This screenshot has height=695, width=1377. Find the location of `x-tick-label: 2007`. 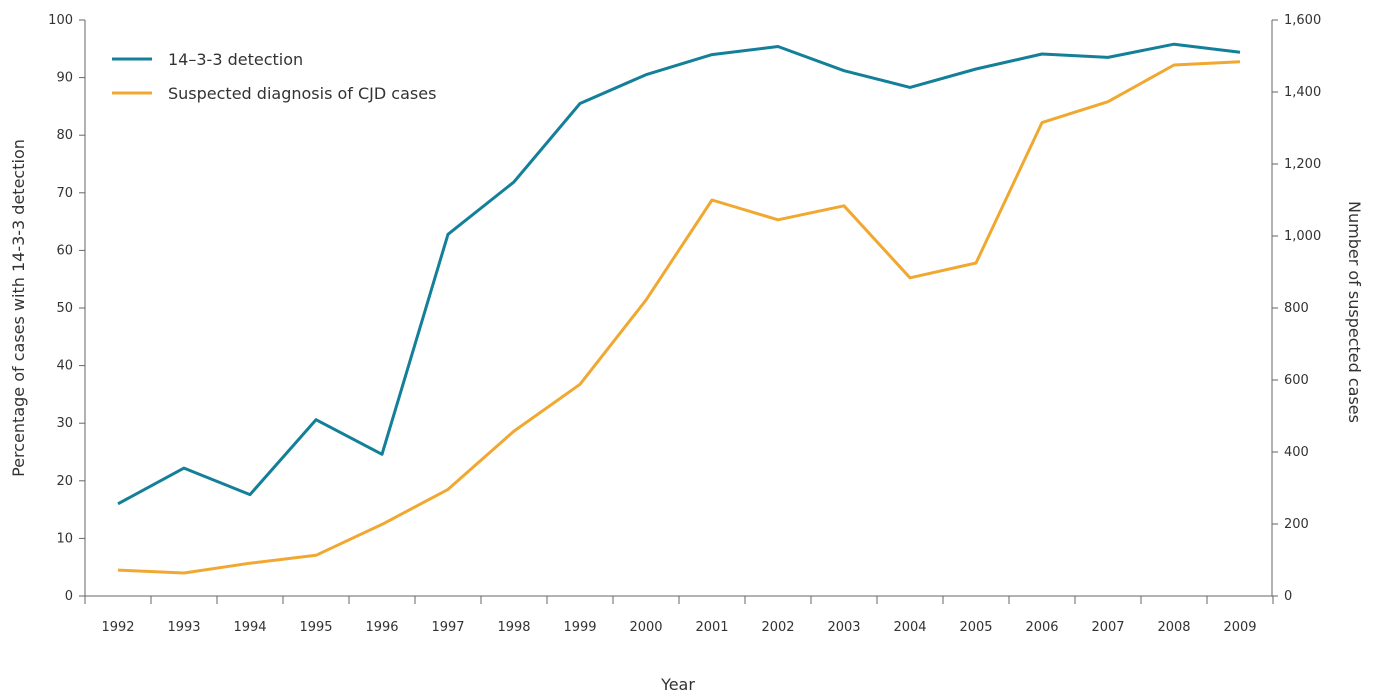

x-tick-label: 2007 is located at coordinates (1107, 627).